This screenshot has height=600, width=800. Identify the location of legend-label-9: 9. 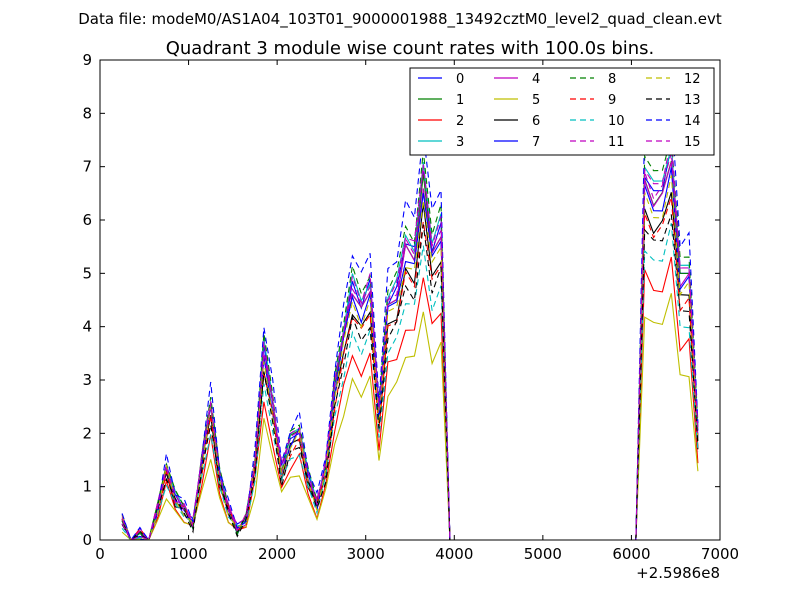
(612, 100).